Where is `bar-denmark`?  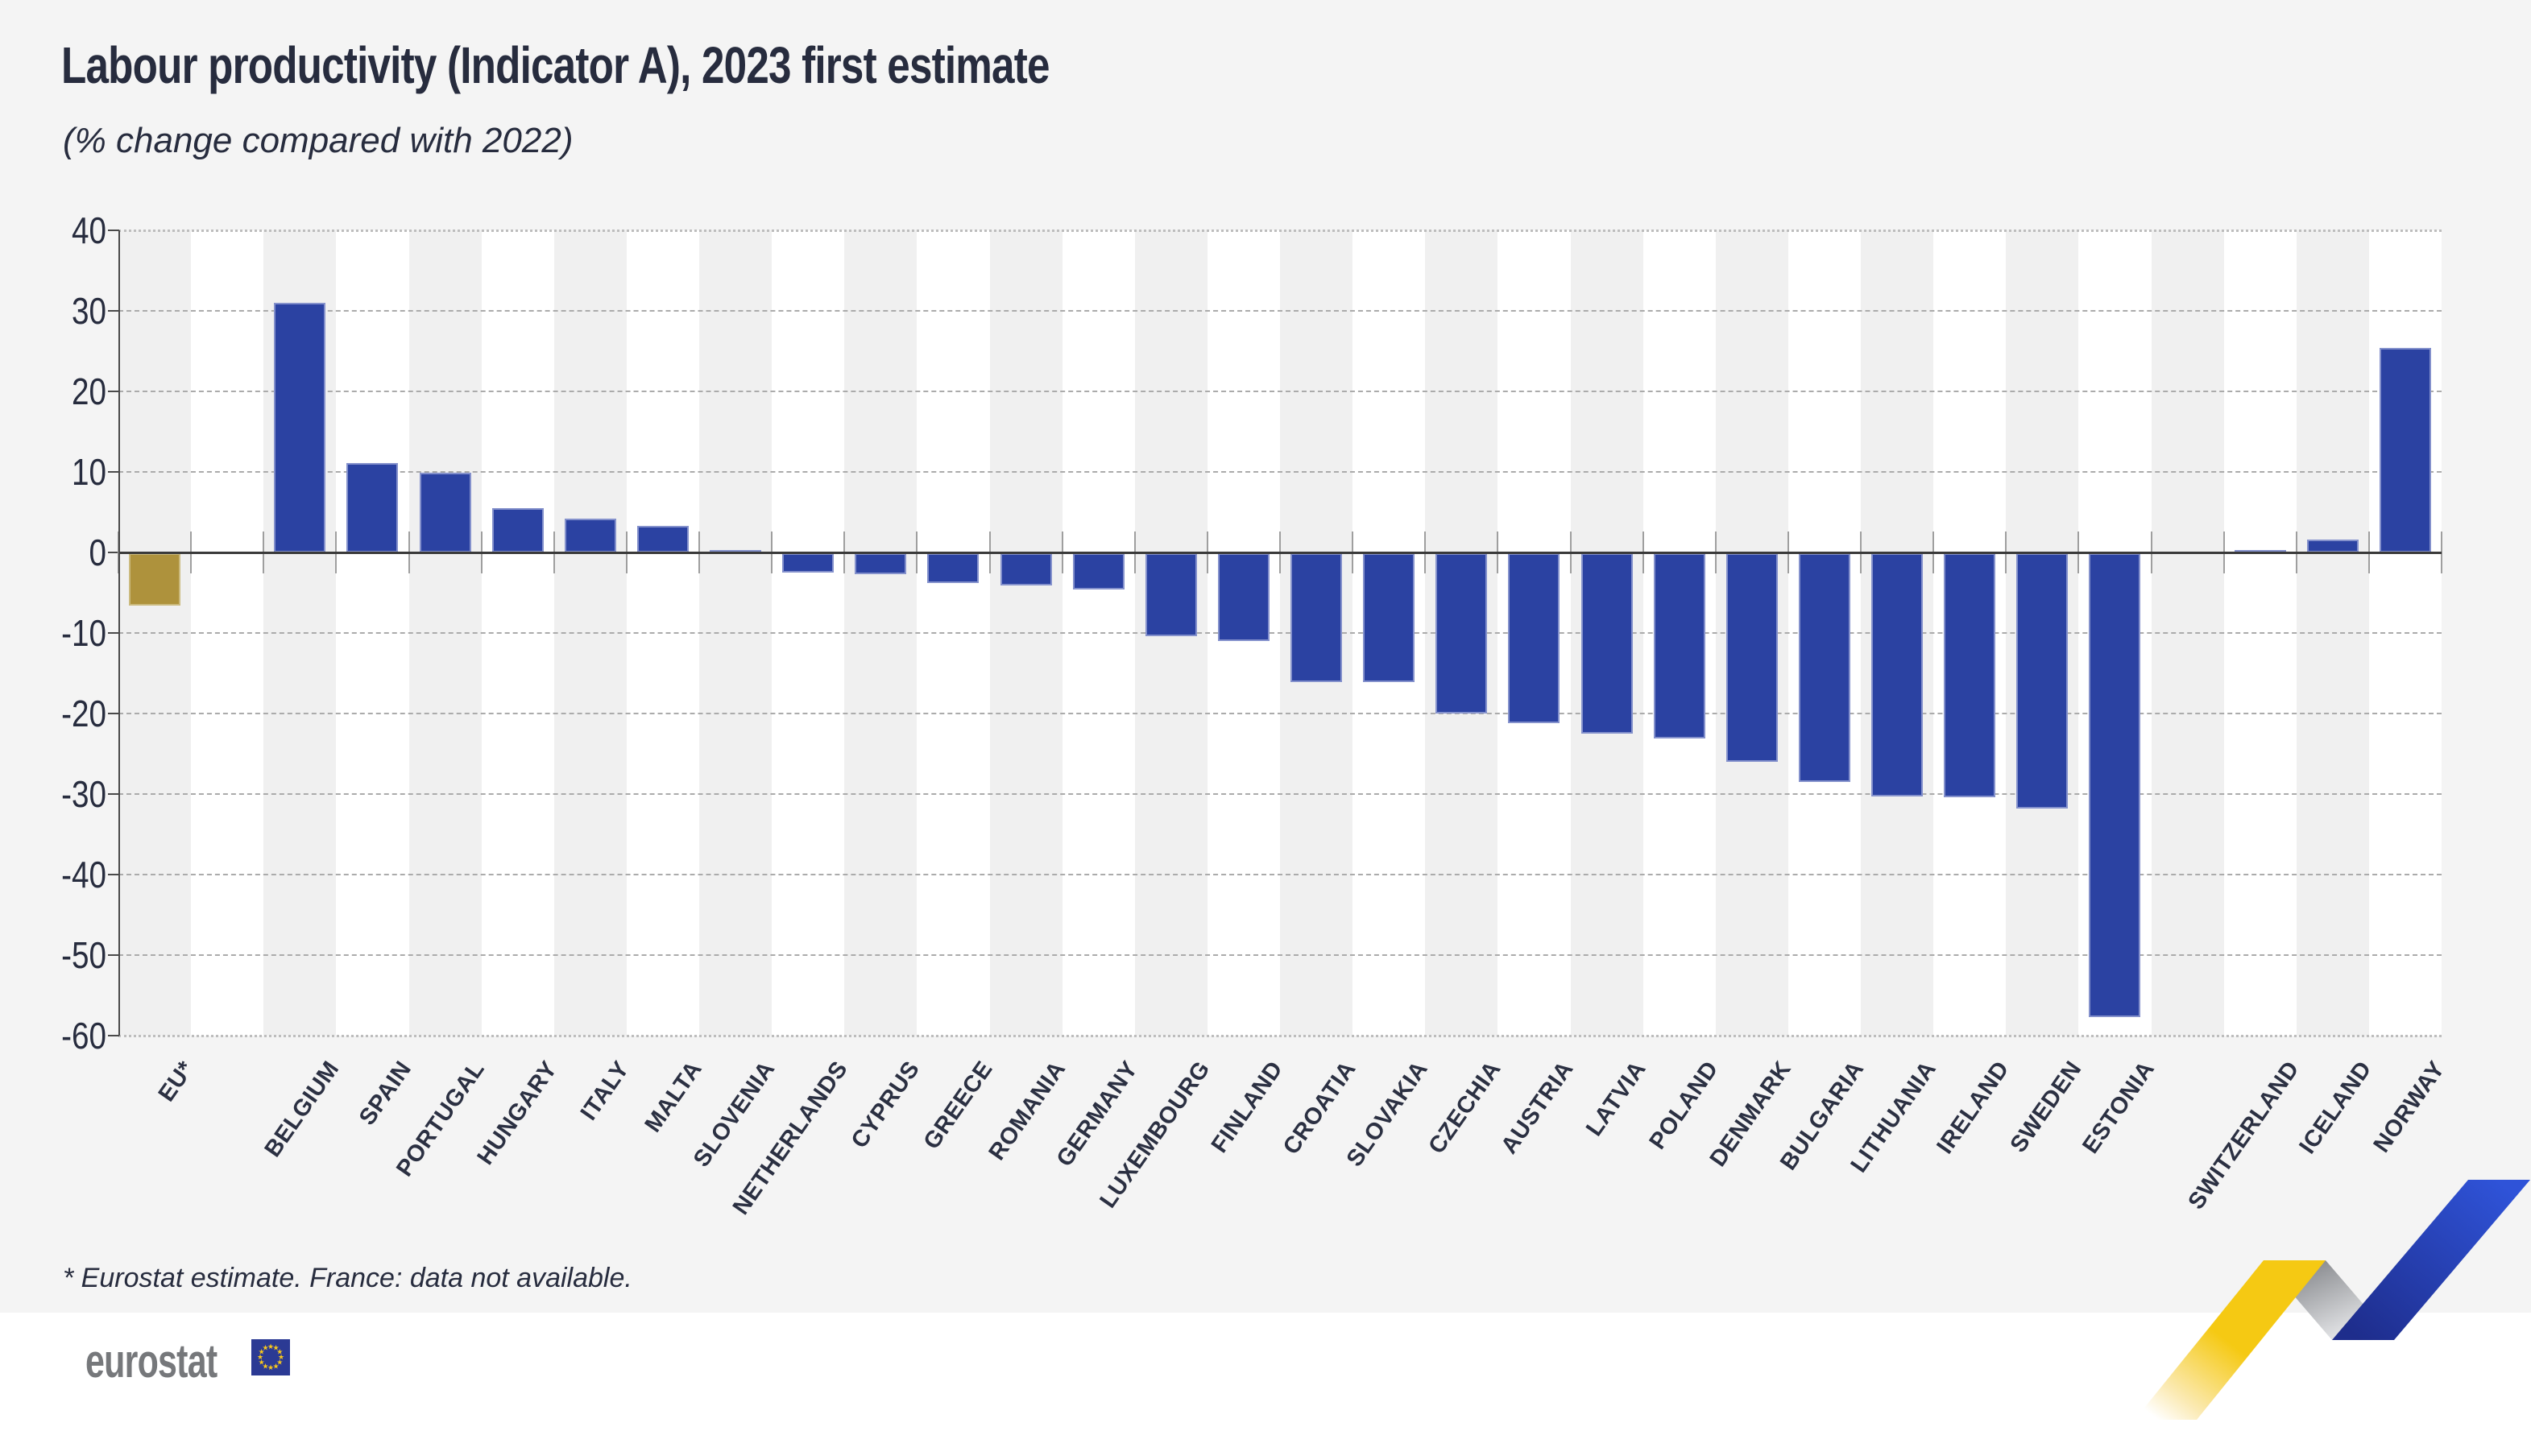 bar-denmark is located at coordinates (1751, 658).